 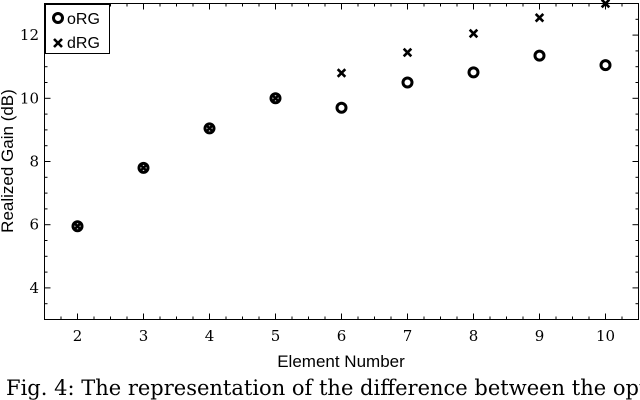 What do you see at coordinates (78, 336) in the screenshot?
I see `x-tick-label: 2` at bounding box center [78, 336].